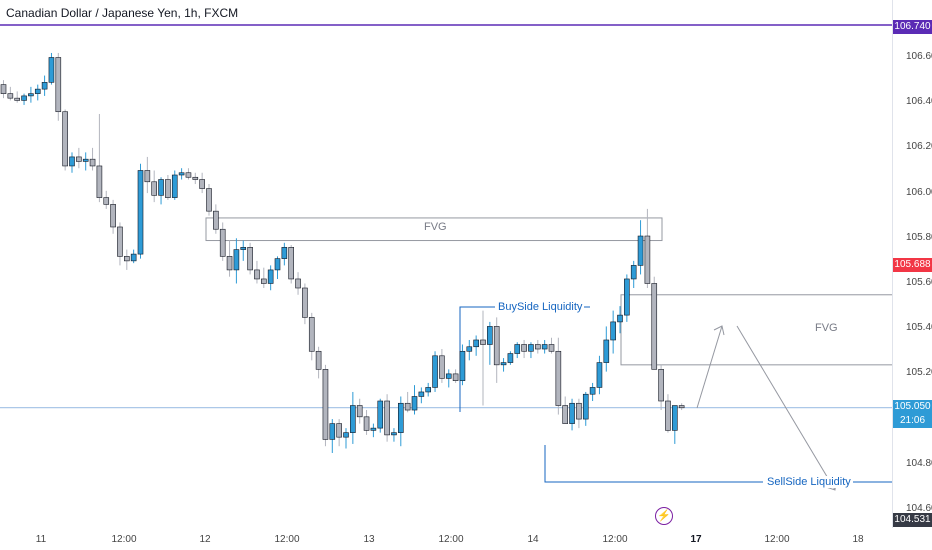 The width and height of the screenshot is (932, 550). I want to click on arrow-head, so click(719, 330).